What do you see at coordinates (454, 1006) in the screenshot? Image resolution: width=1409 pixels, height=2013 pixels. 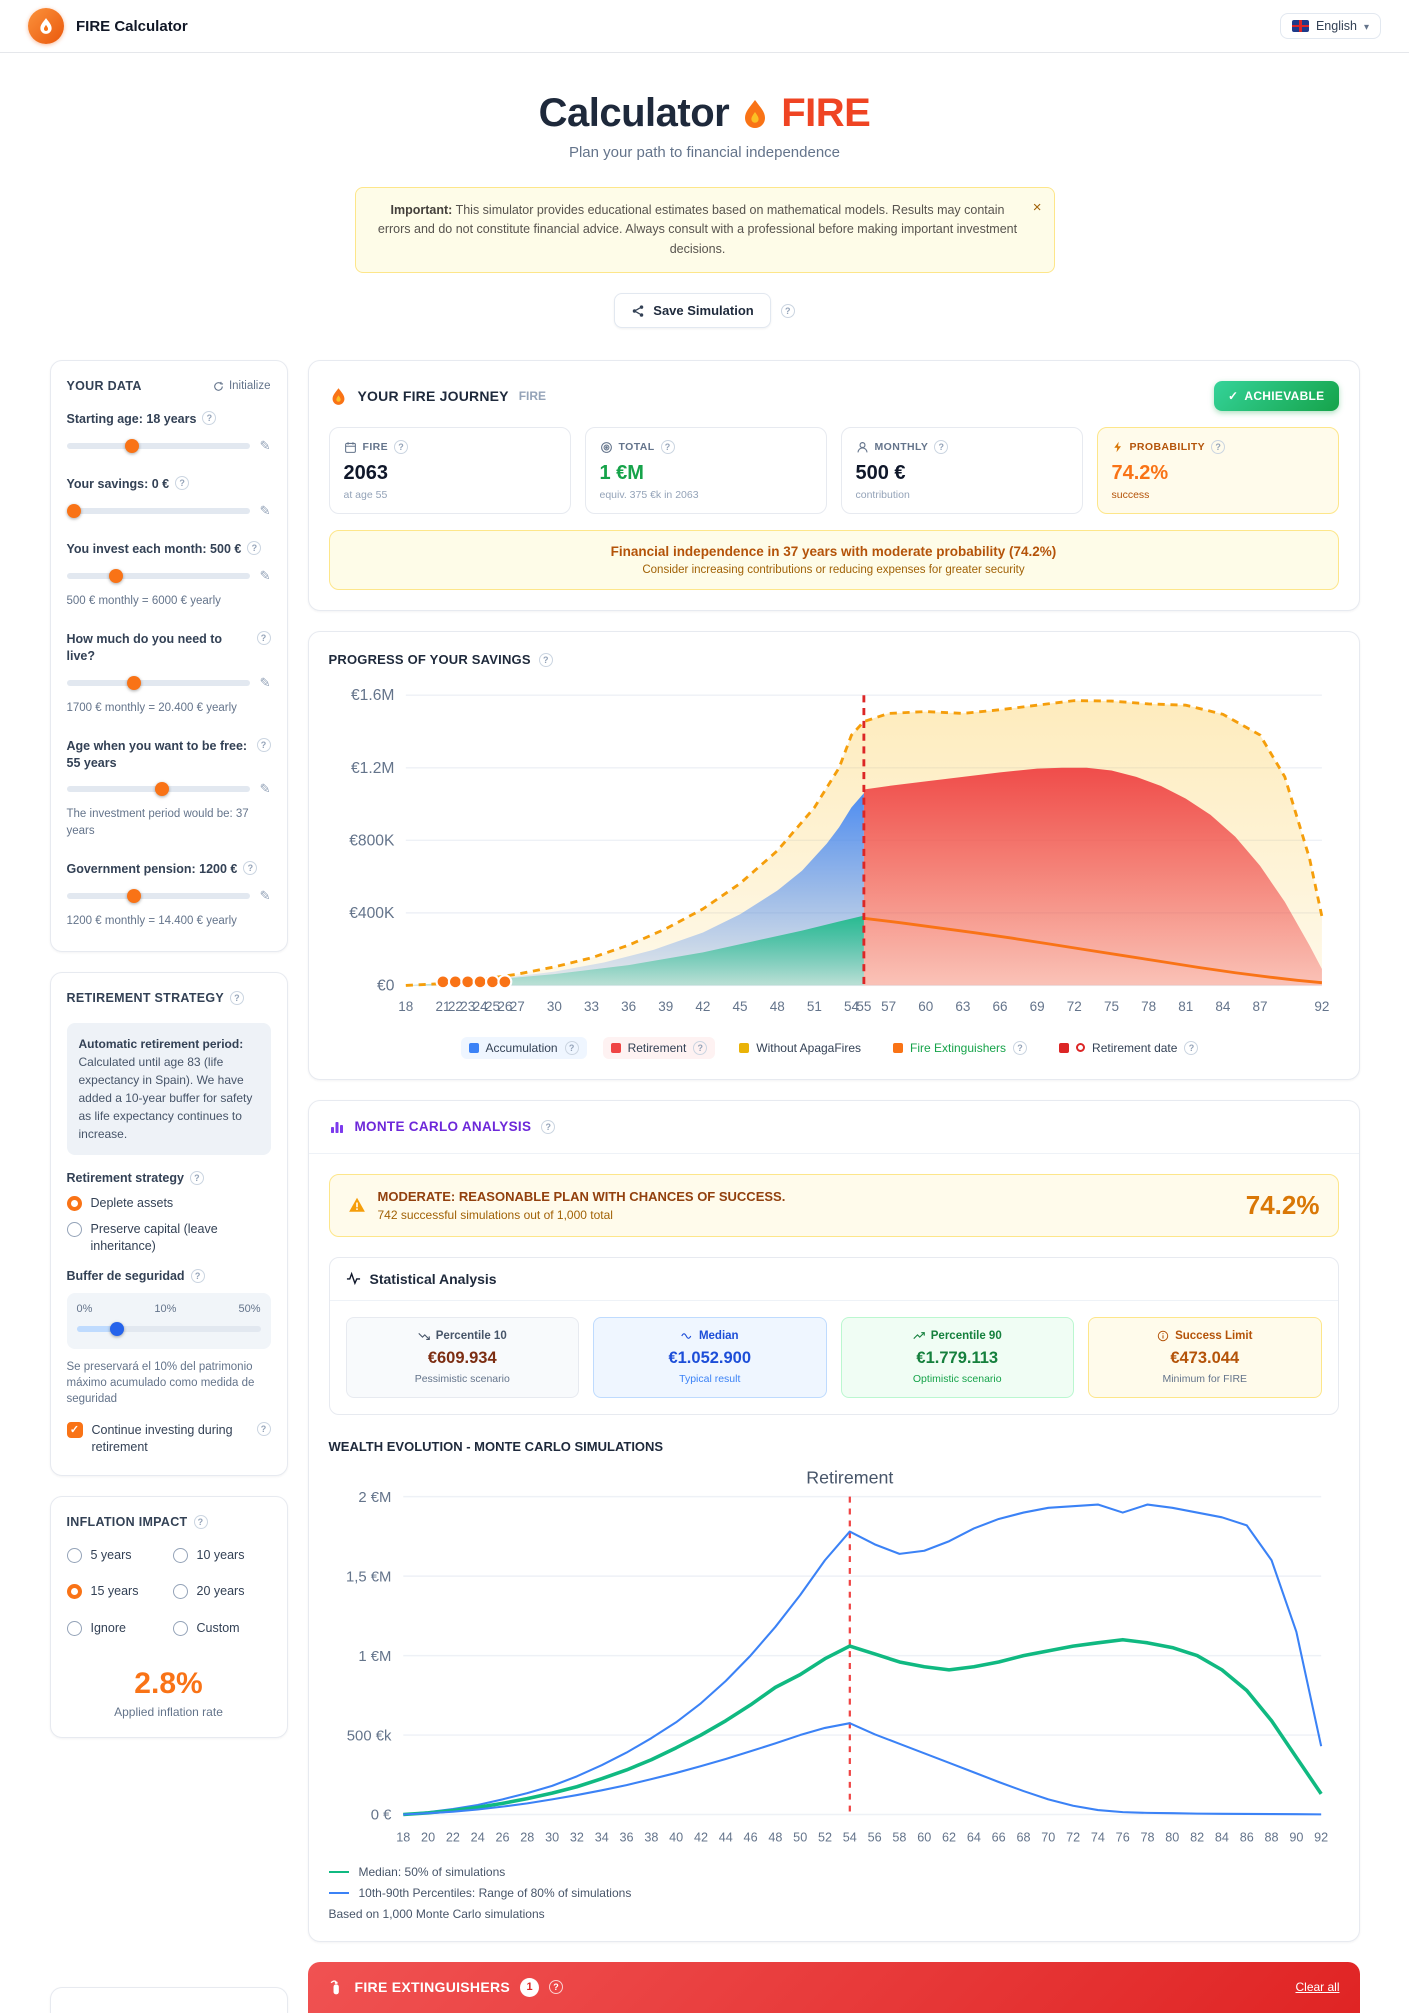 I see `svg-text: 22` at bounding box center [454, 1006].